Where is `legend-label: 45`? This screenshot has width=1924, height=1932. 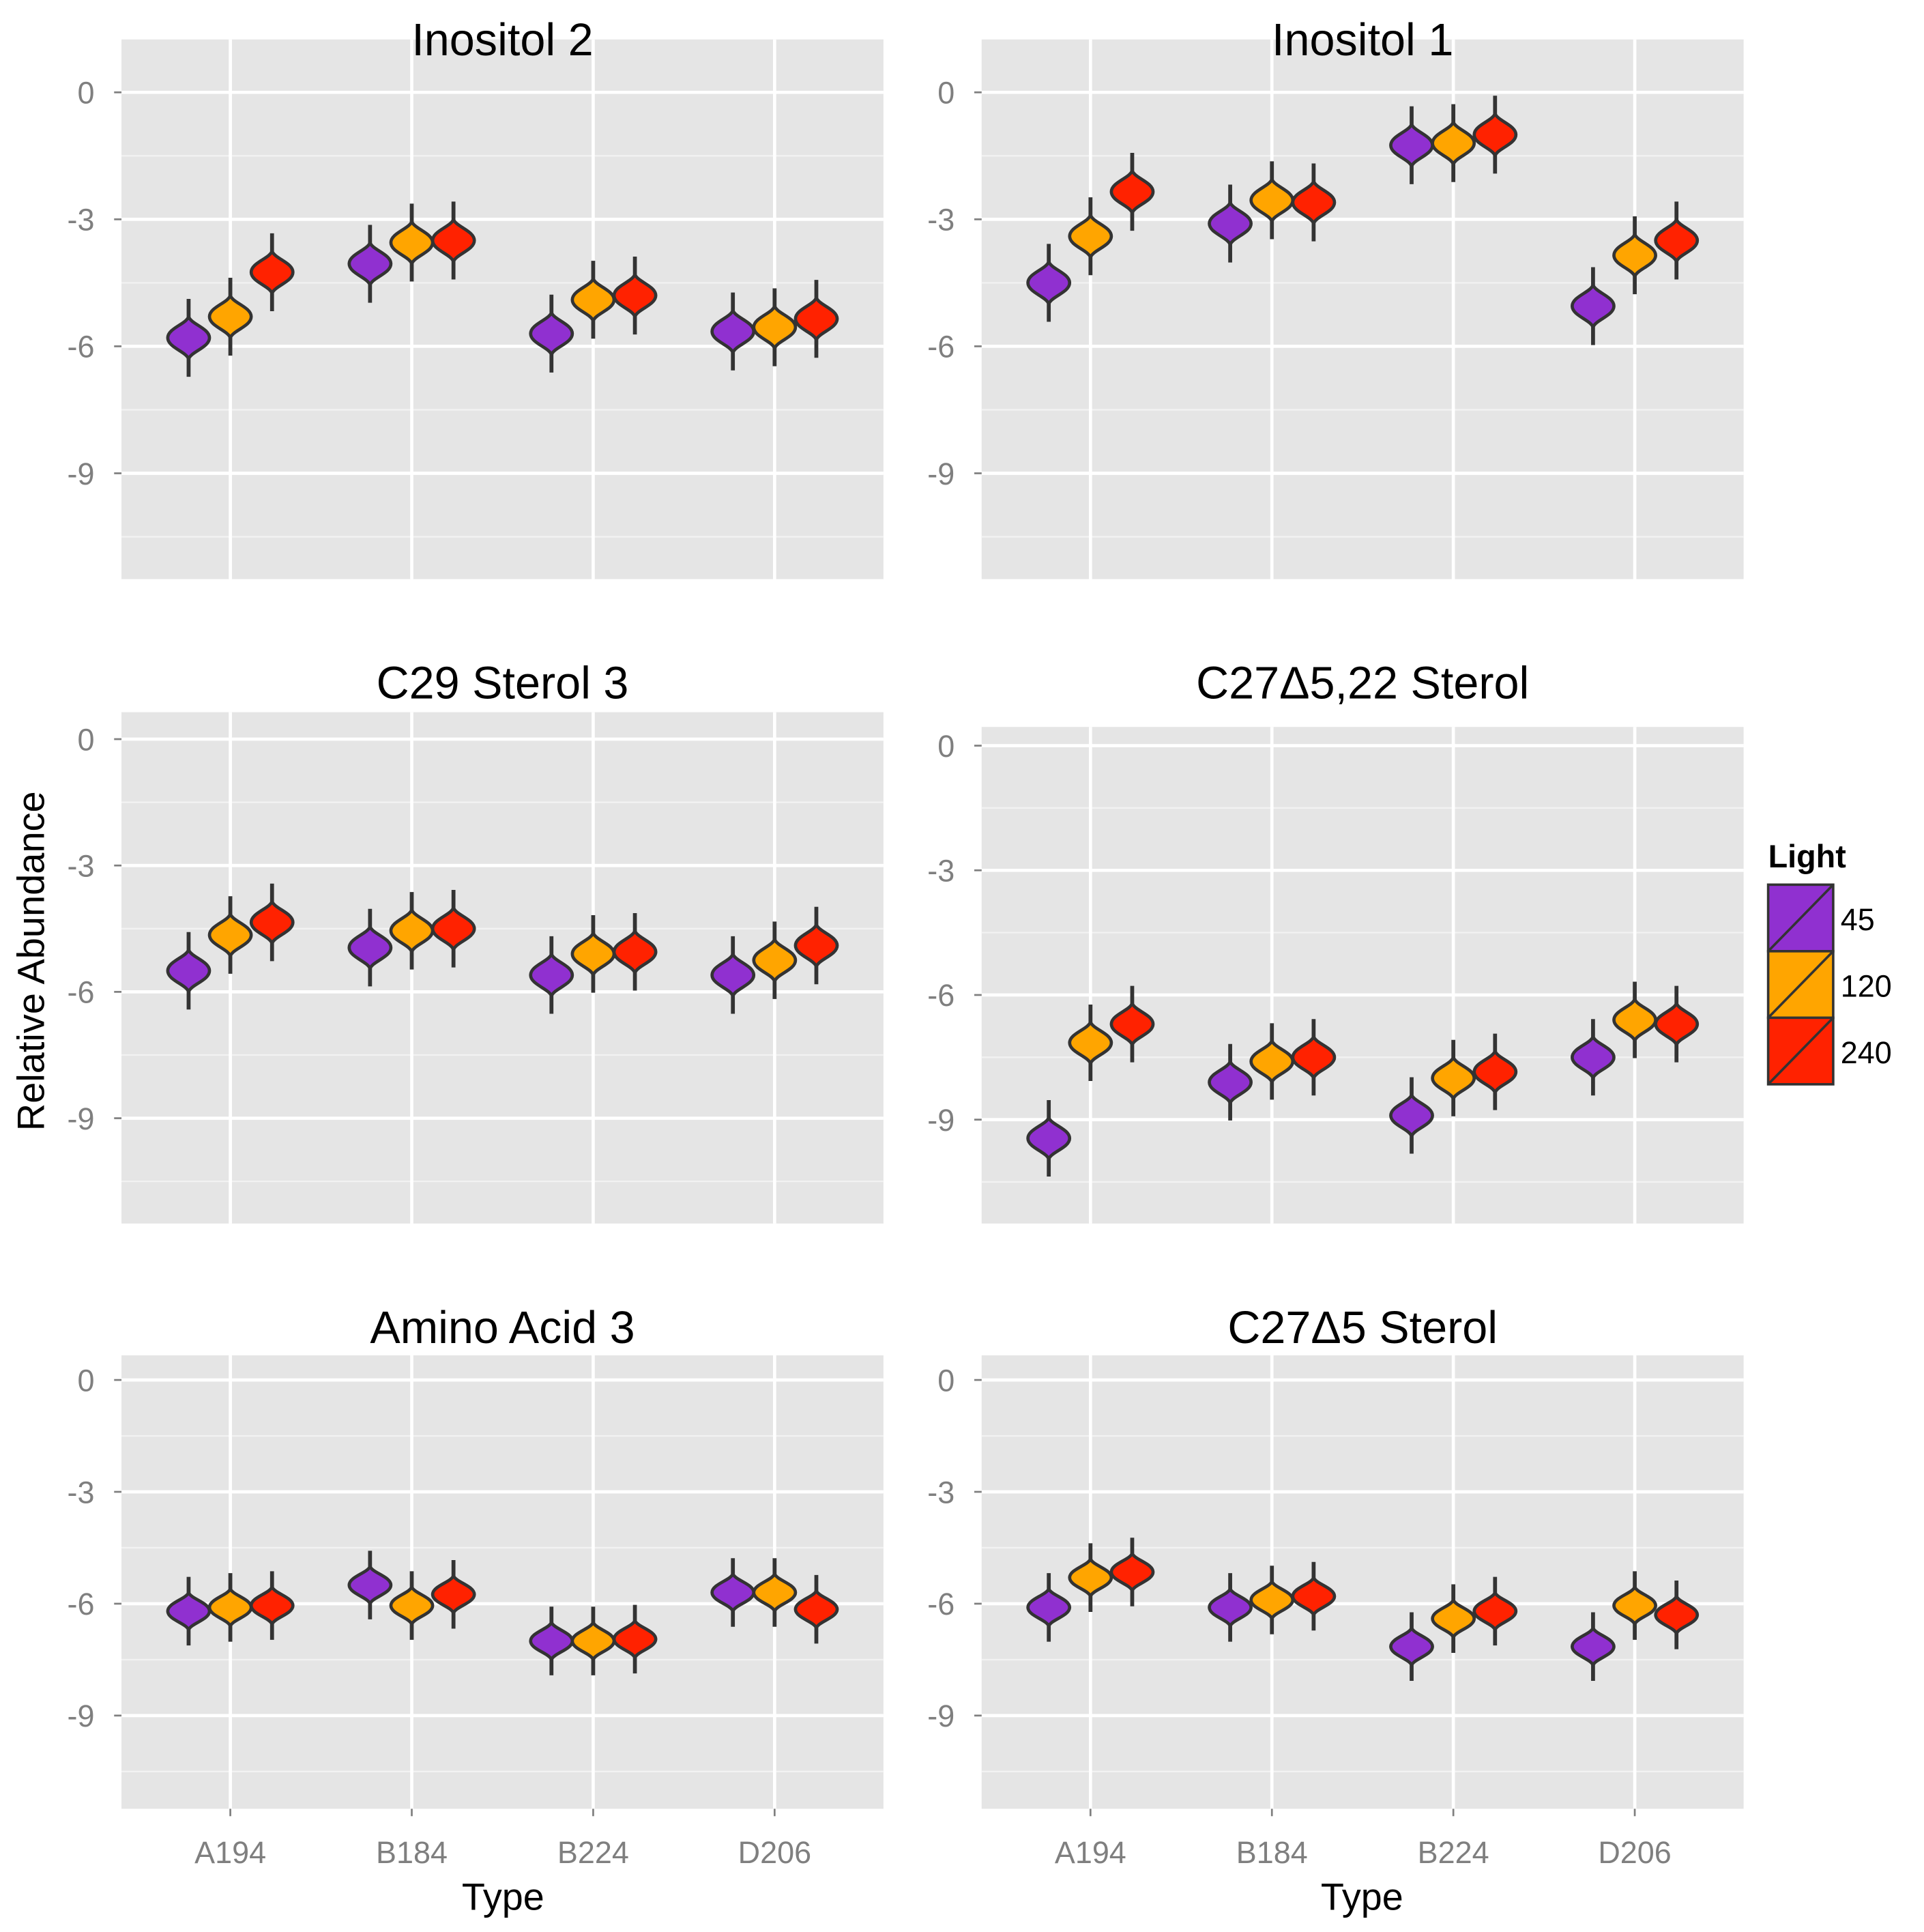 legend-label: 45 is located at coordinates (1858, 920).